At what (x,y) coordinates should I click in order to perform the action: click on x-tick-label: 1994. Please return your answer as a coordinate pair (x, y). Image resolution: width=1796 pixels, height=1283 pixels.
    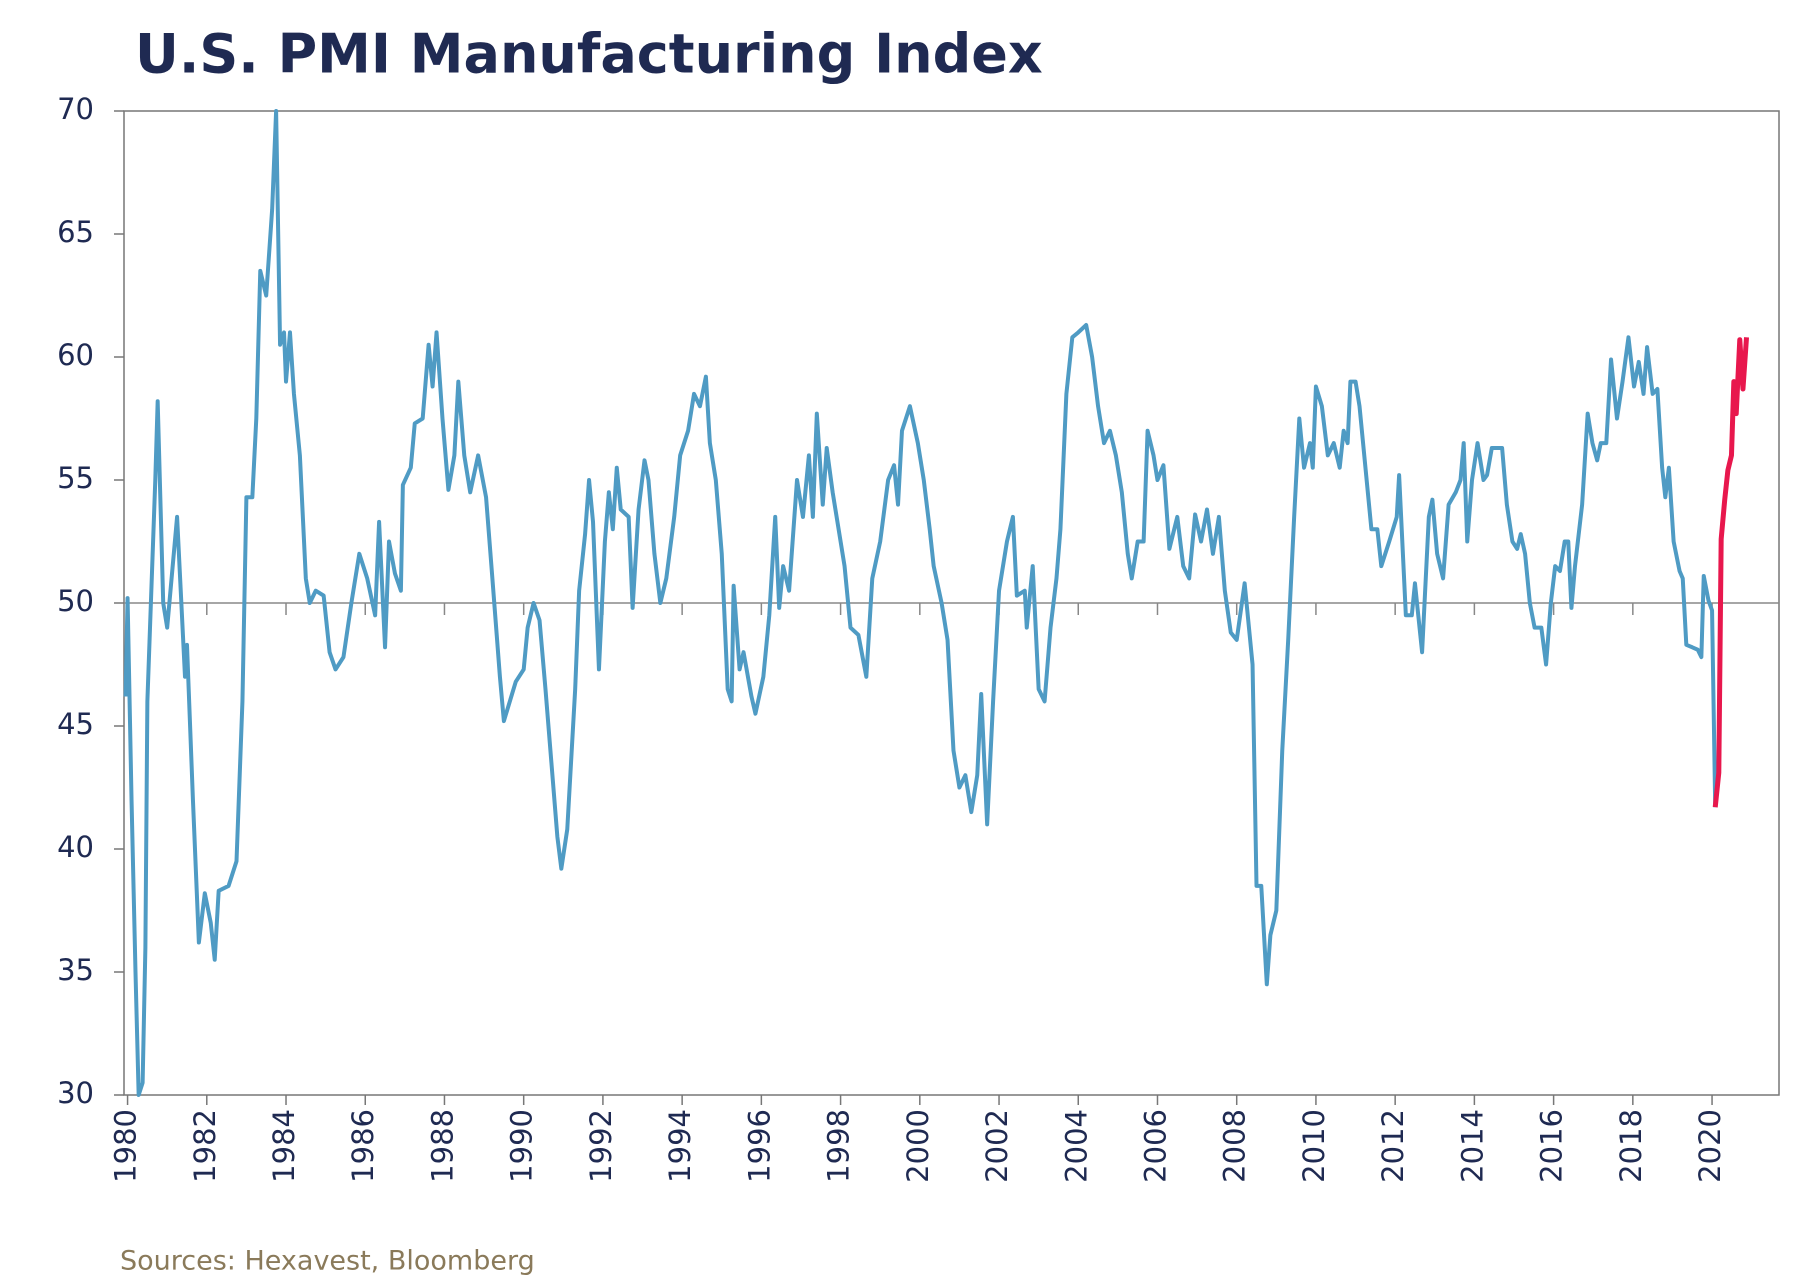
    Looking at the image, I should click on (680, 1146).